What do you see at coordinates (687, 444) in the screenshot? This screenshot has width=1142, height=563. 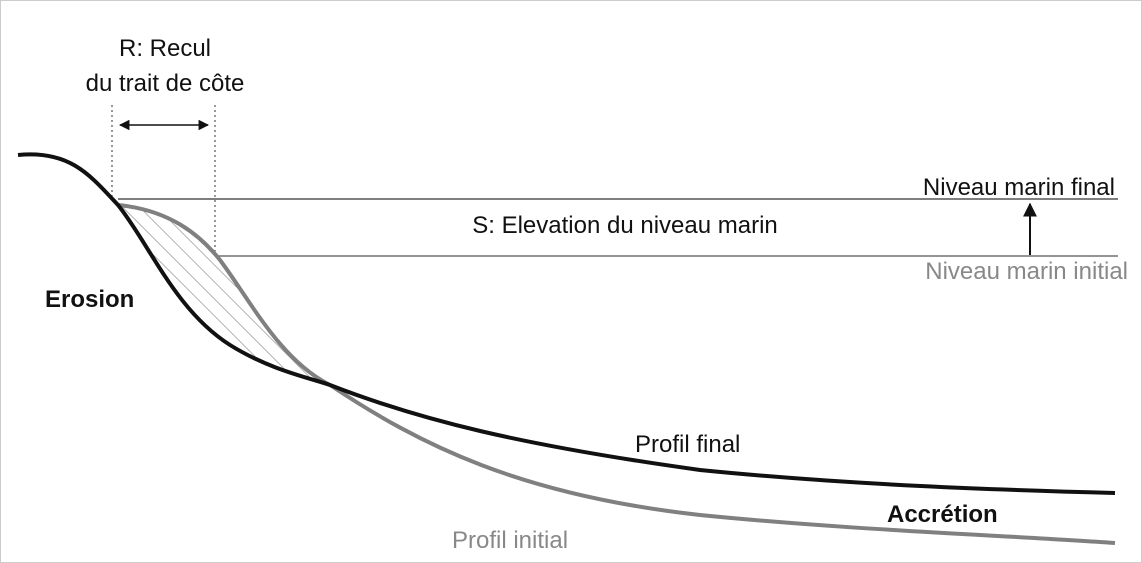 I see `label: Profil final` at bounding box center [687, 444].